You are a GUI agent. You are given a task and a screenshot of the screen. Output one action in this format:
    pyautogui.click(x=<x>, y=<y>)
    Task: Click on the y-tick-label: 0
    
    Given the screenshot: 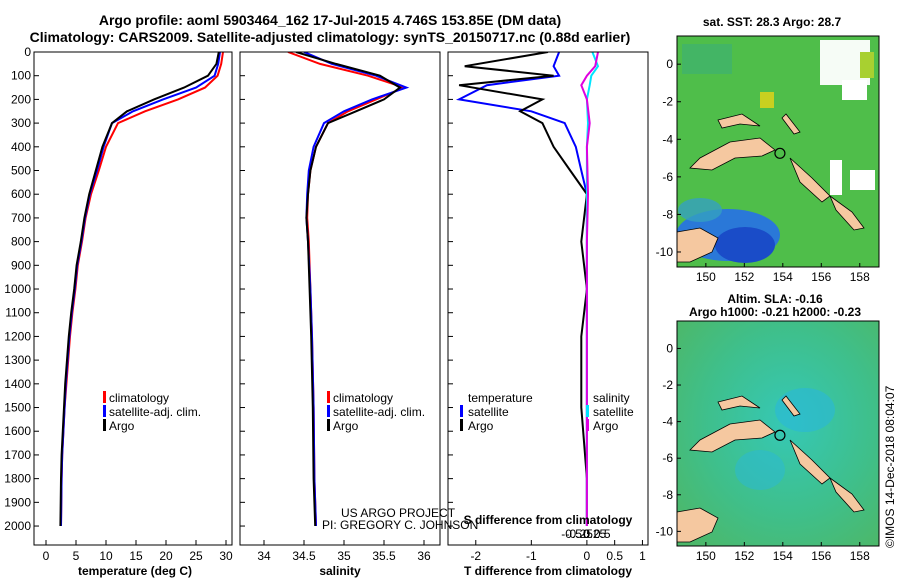 What is the action you would take?
    pyautogui.click(x=27, y=52)
    